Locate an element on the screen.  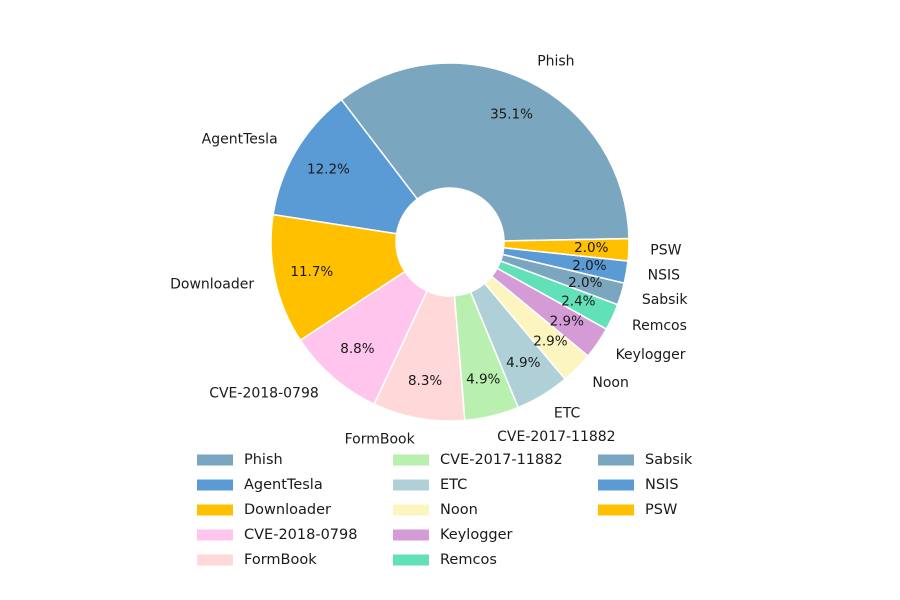
slice-percent-label-downloader: 11.7% is located at coordinates (311, 272).